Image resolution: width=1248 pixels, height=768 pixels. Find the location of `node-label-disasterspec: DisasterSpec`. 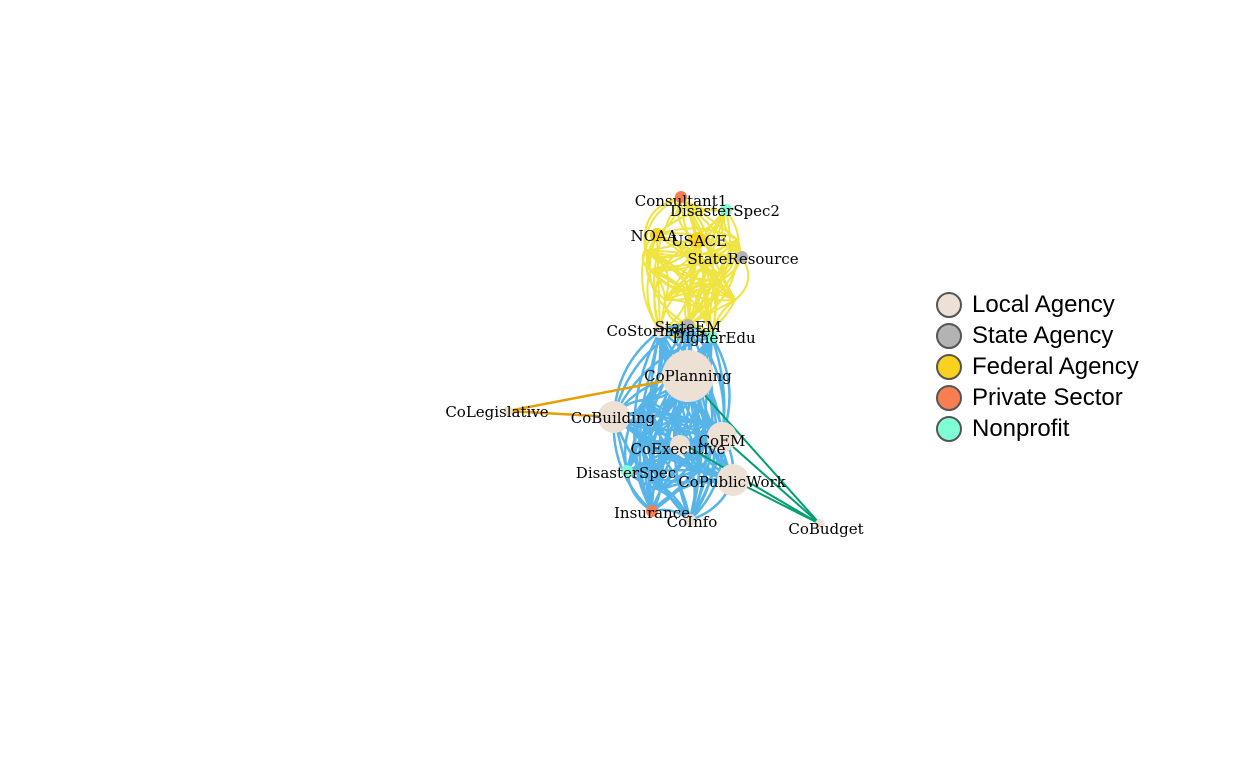

node-label-disasterspec: DisasterSpec is located at coordinates (626, 473).